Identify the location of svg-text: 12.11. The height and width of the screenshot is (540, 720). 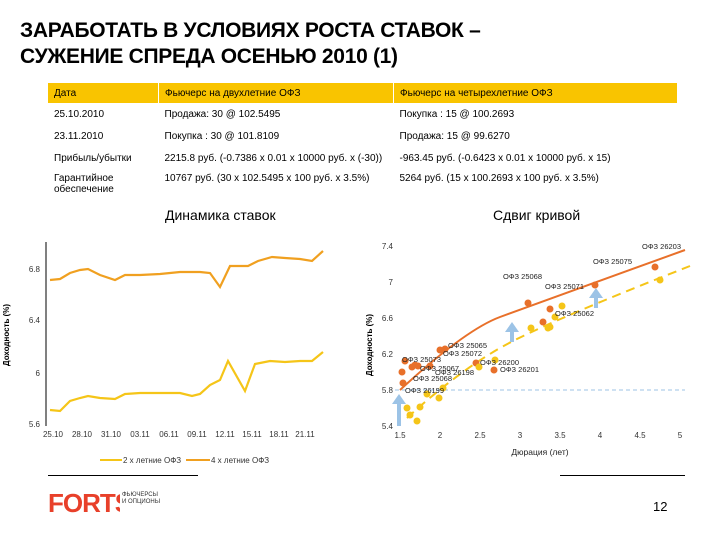
(225, 434).